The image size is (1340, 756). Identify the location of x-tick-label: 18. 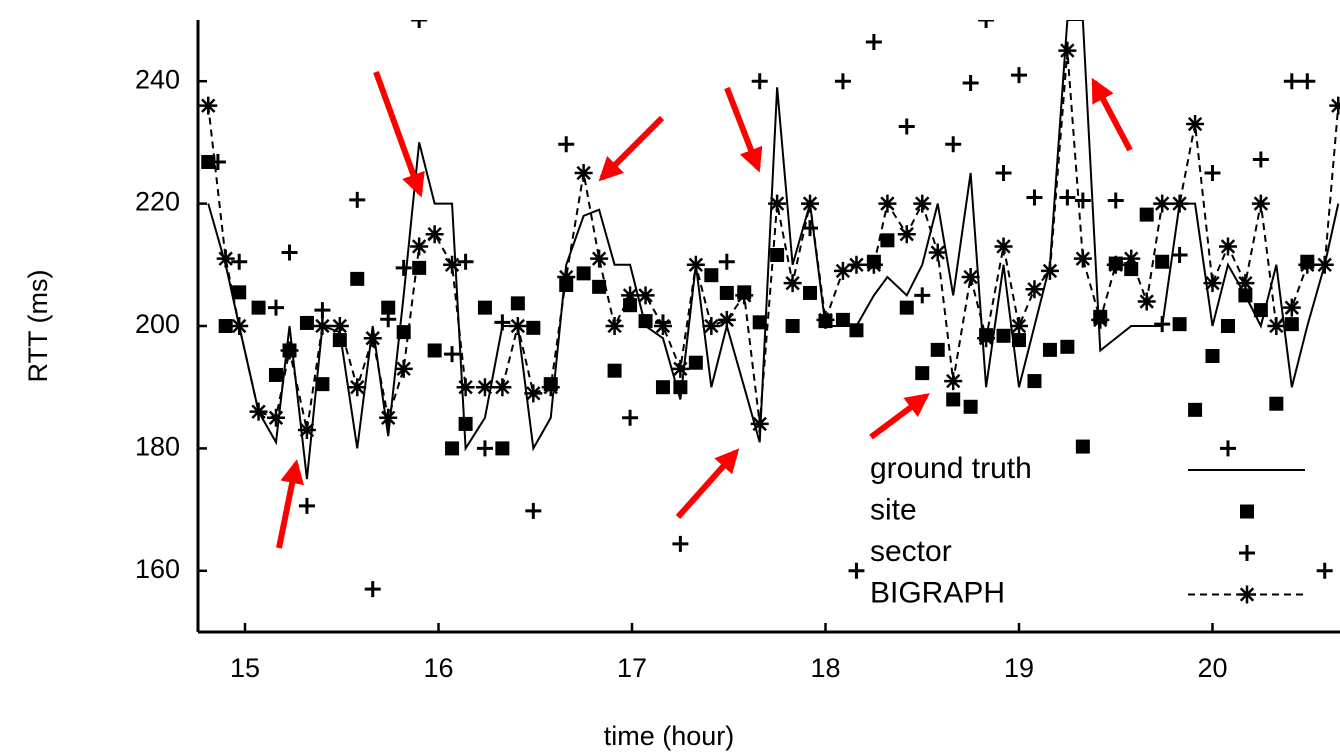
(825, 668).